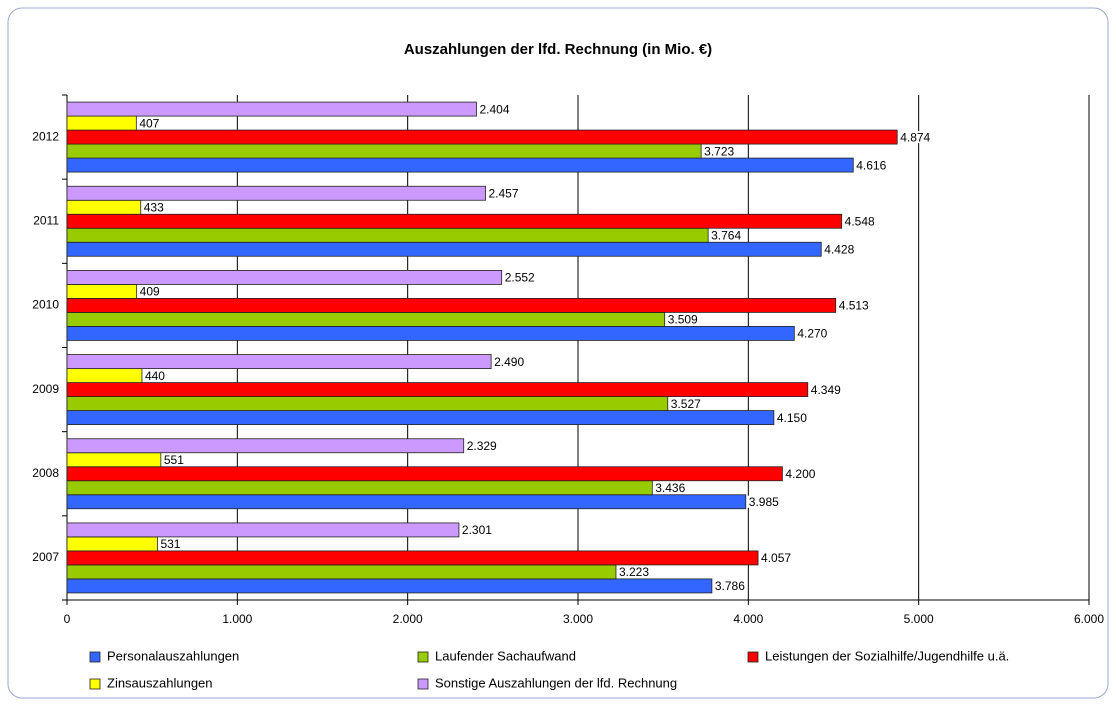  I want to click on y-tick-label: 2009, so click(45, 389).